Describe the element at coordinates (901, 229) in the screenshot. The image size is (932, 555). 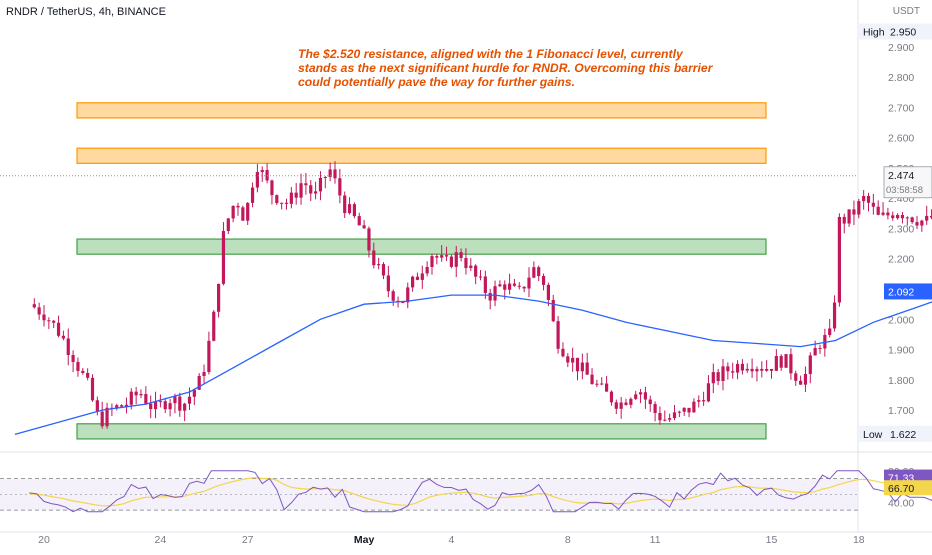
I see `y-tick-label: 2.300` at that location.